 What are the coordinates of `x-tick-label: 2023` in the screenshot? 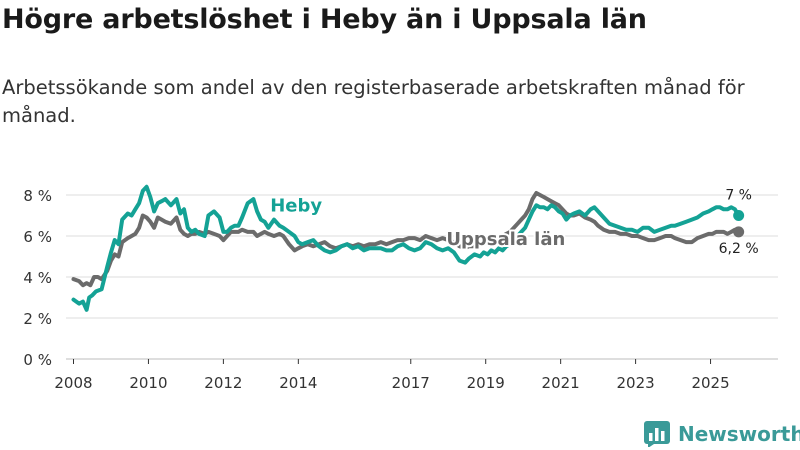 It's located at (636, 383).